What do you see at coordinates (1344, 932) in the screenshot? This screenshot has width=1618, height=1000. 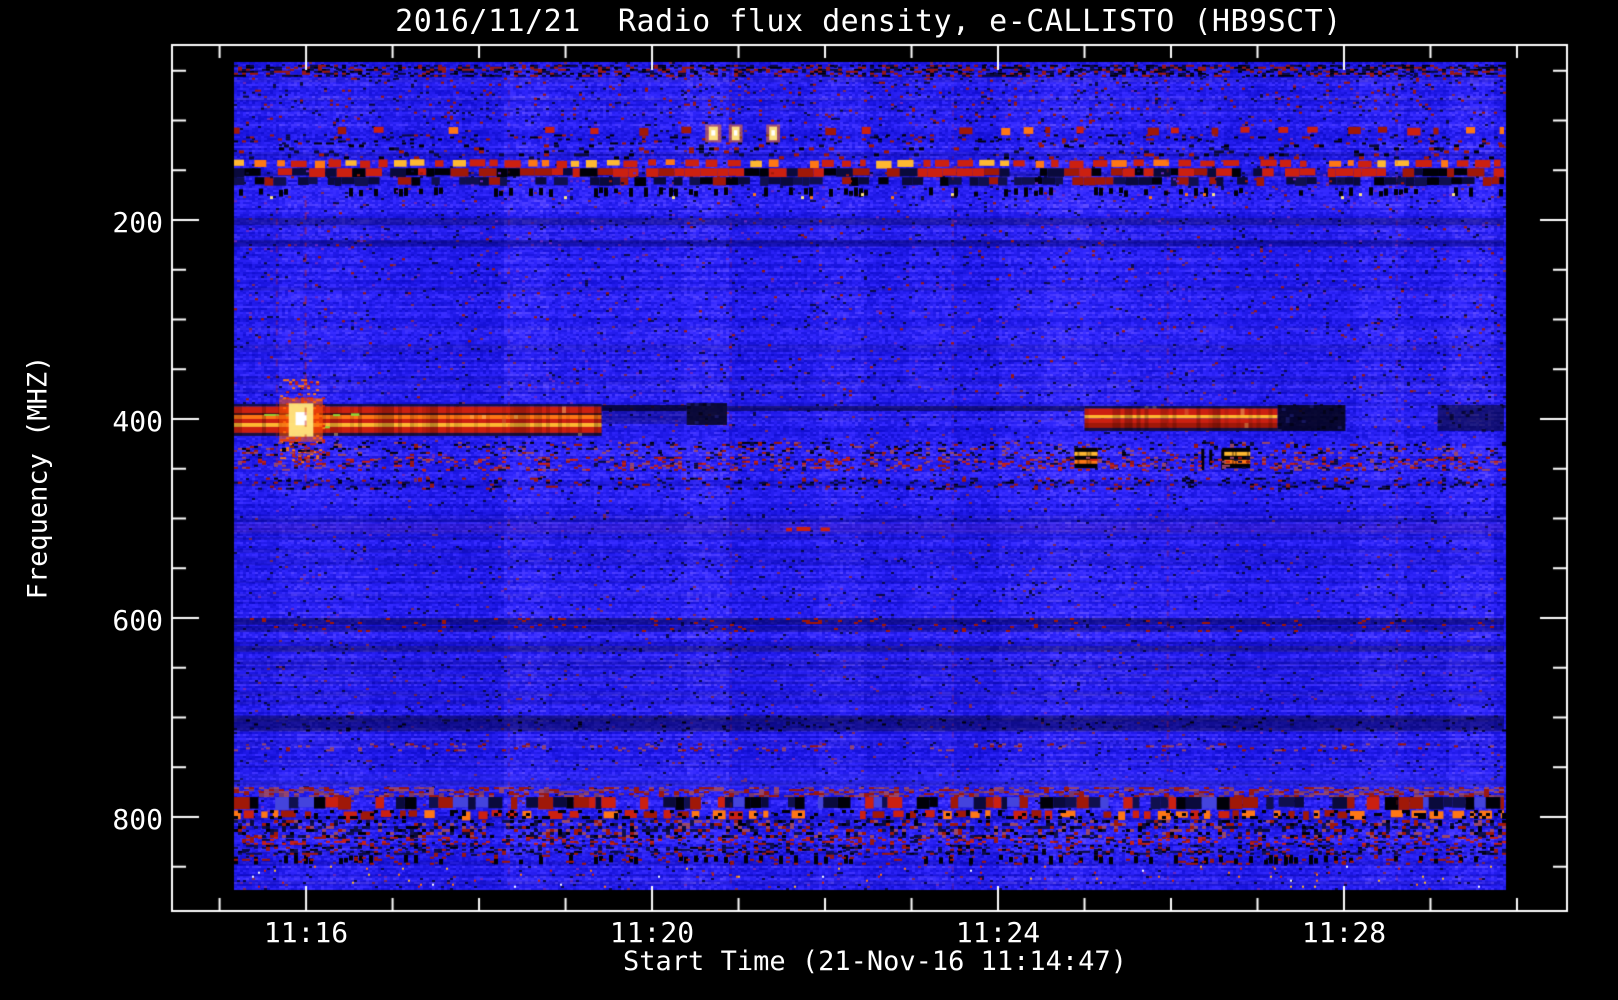 I see `x-tick-label-1128: 11:28` at bounding box center [1344, 932].